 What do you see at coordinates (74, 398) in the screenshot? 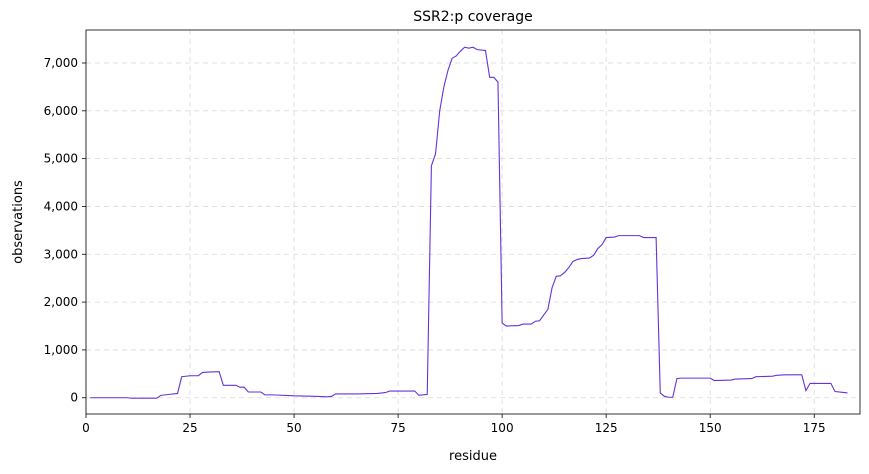
I see `y-tick-label: 0` at bounding box center [74, 398].